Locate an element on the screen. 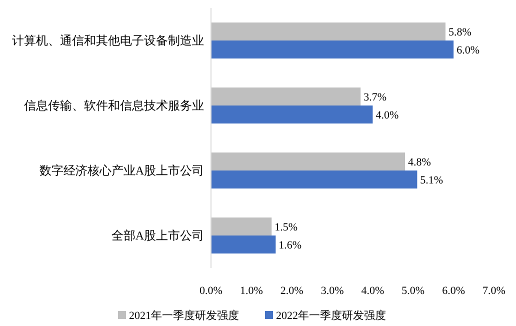 Image resolution: width=516 pixels, height=326 pixels. data-label: 1.5% is located at coordinates (286, 228).